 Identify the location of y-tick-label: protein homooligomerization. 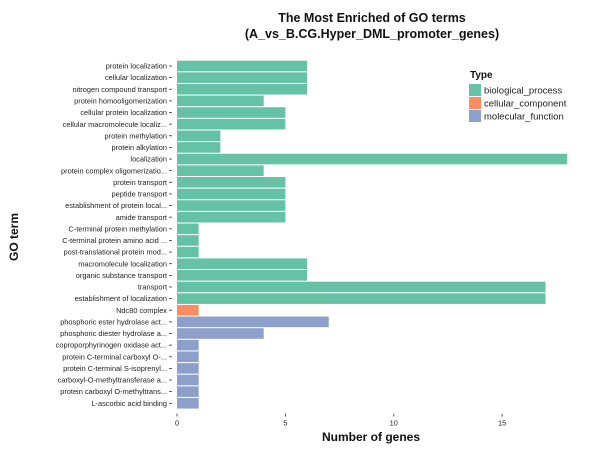
(120, 100).